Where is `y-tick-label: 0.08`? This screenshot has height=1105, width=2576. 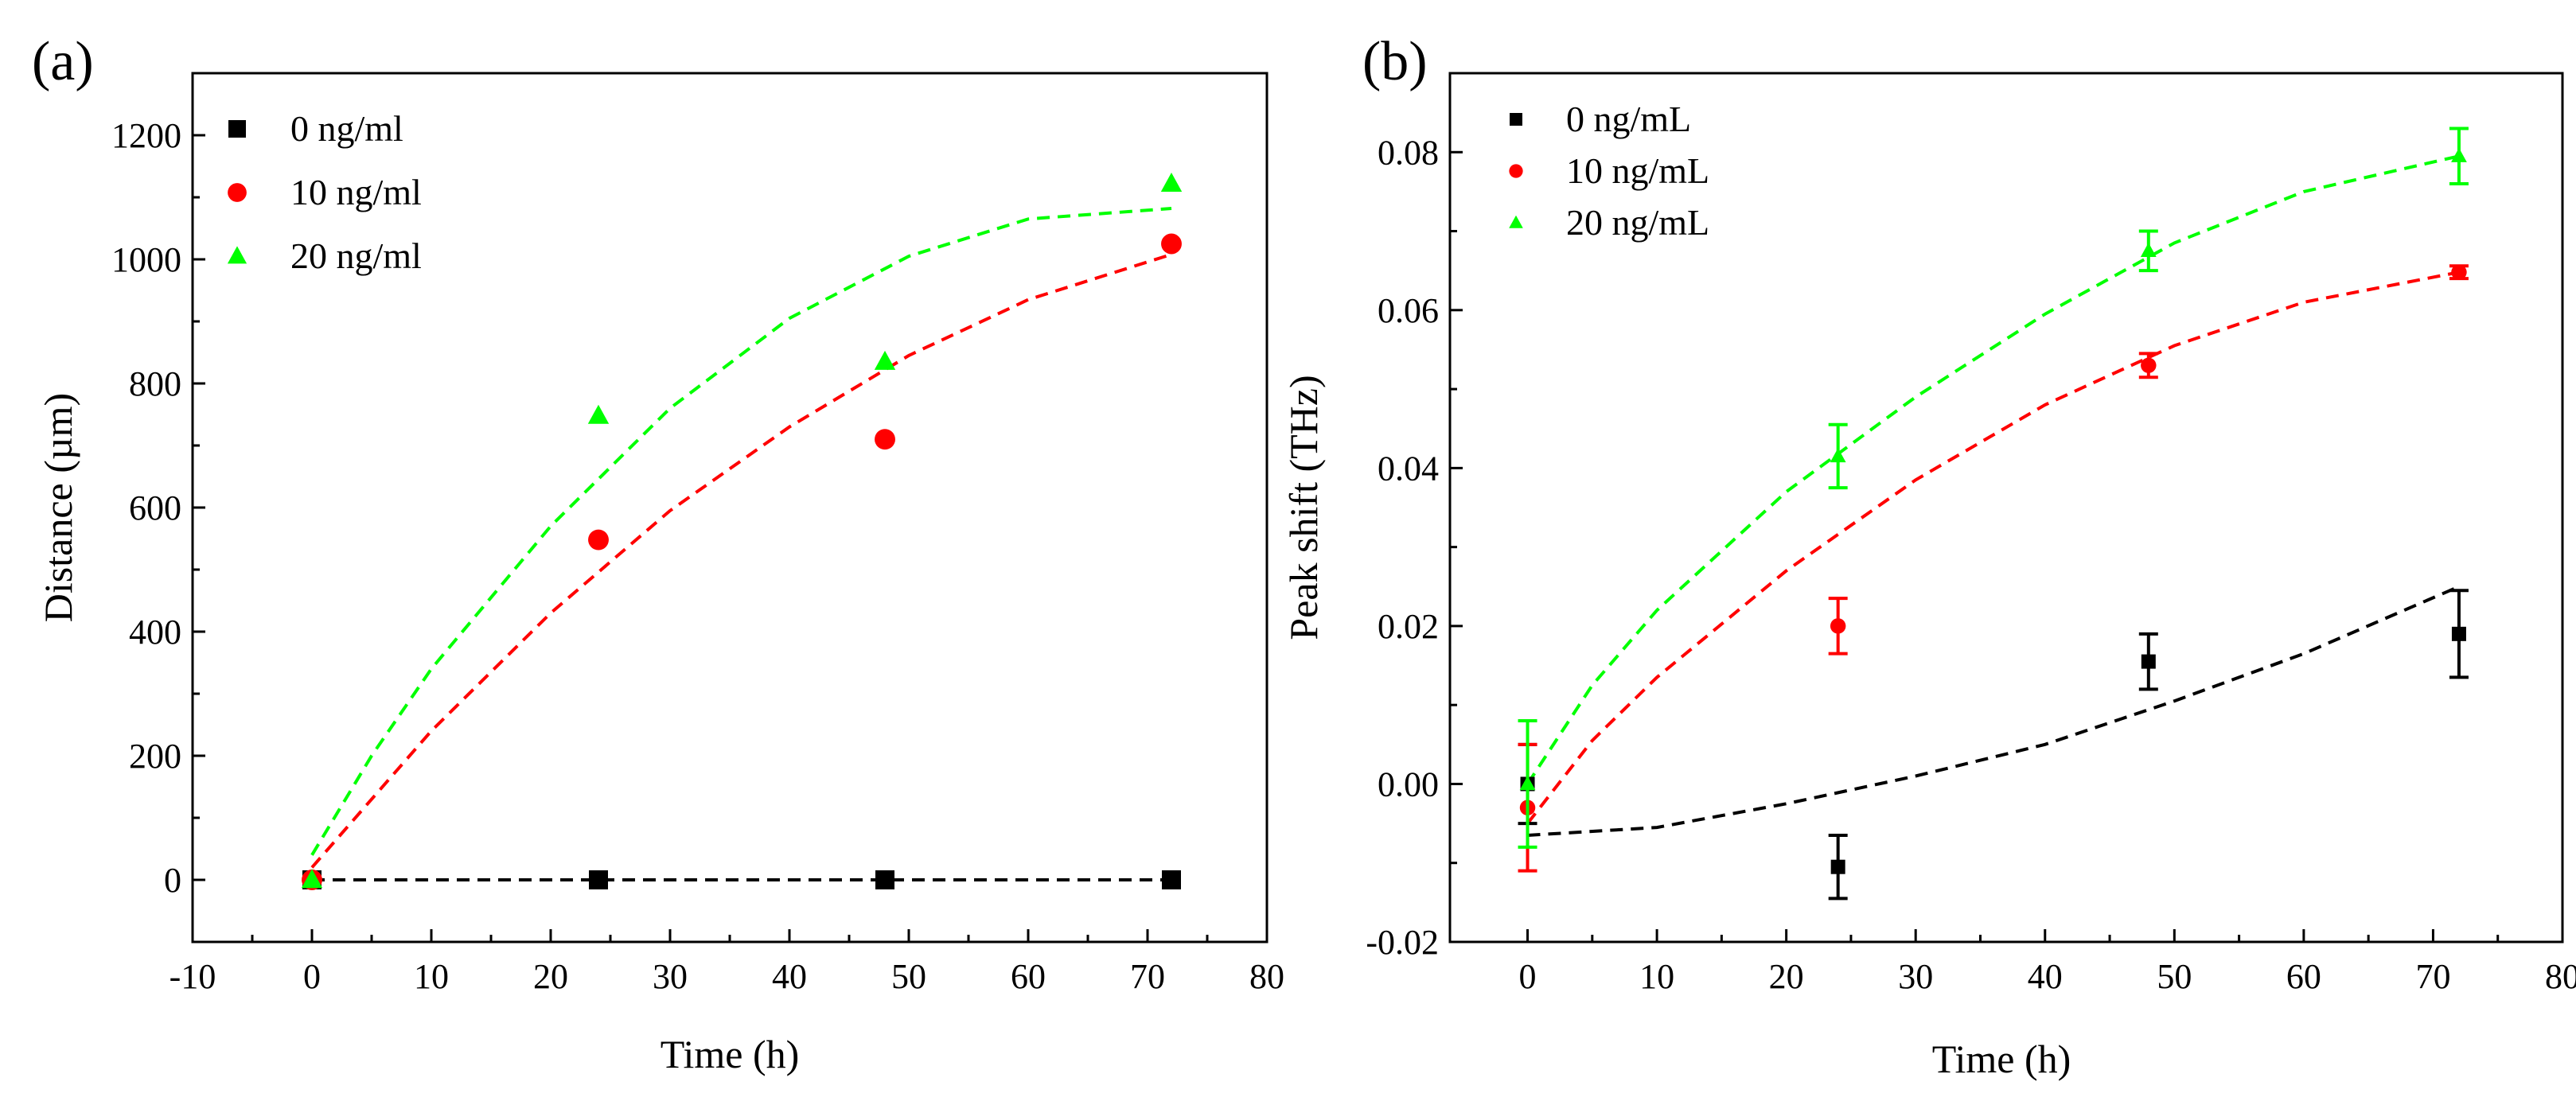
y-tick-label: 0.08 is located at coordinates (1408, 152).